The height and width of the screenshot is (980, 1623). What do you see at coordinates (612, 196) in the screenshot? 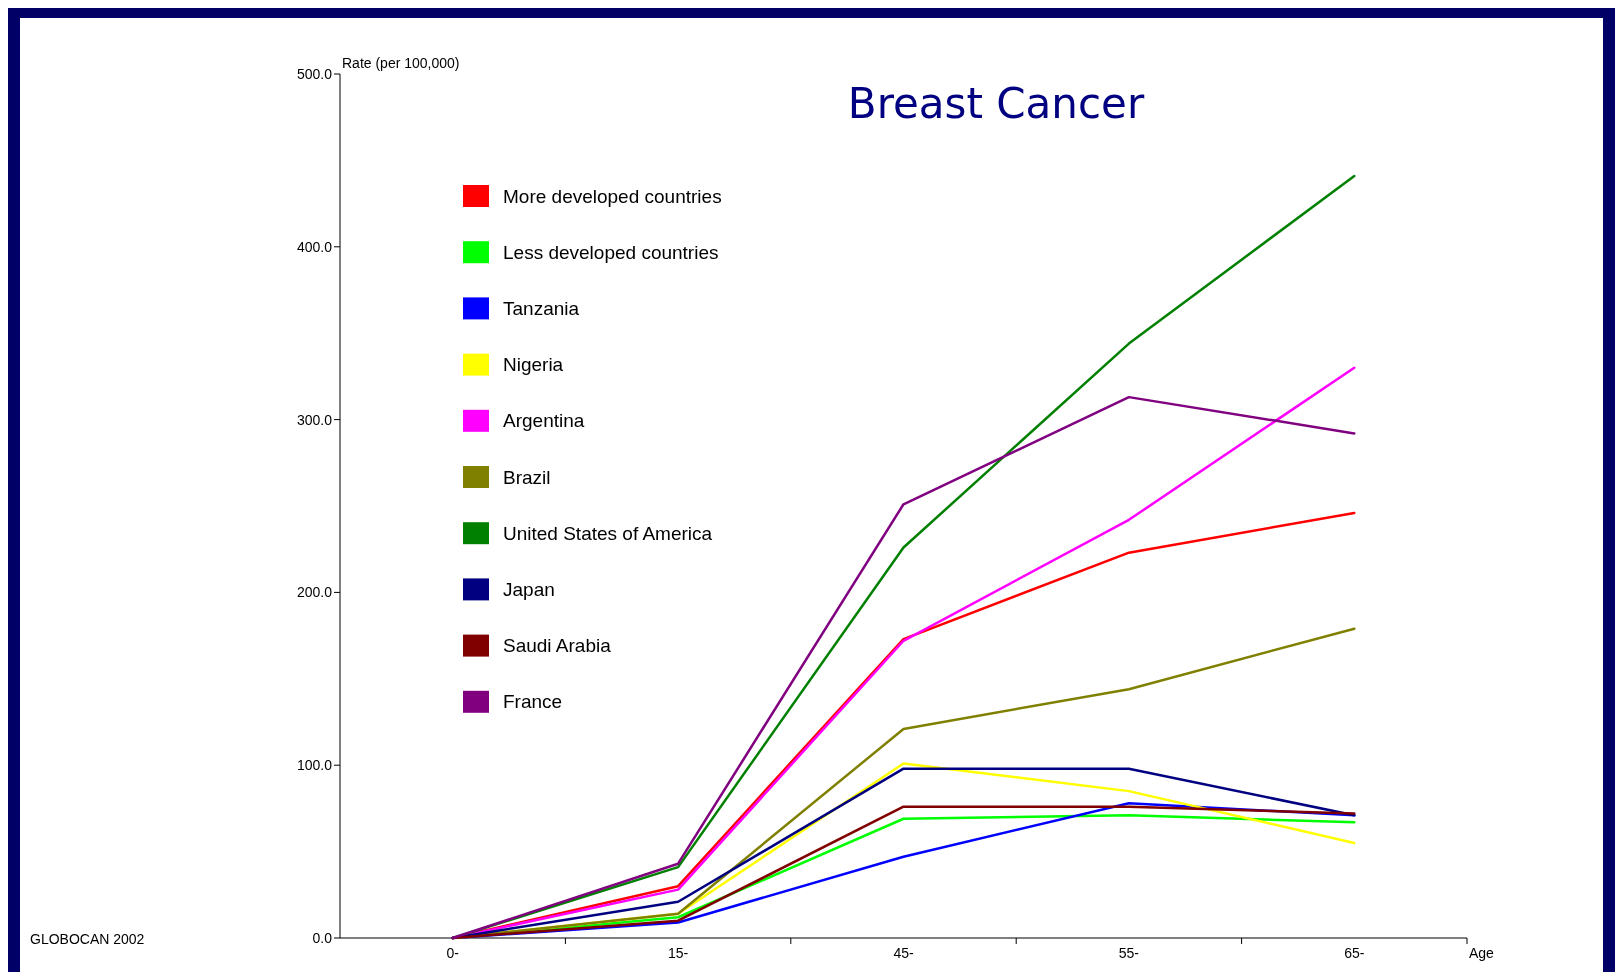
I see `legend-label: More developed countries` at bounding box center [612, 196].